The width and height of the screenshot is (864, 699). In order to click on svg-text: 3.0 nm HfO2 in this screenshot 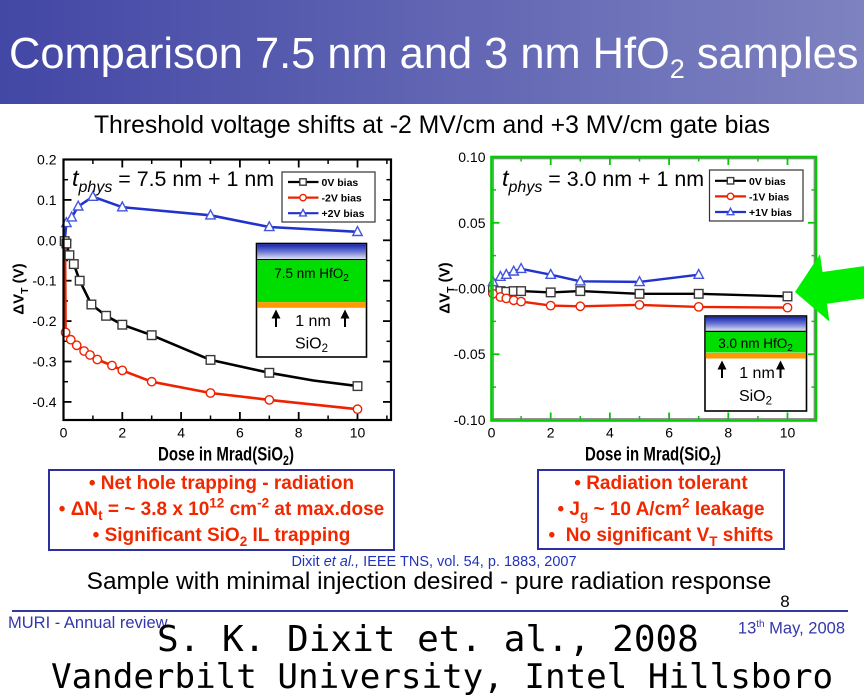, I will do `click(755, 345)`.